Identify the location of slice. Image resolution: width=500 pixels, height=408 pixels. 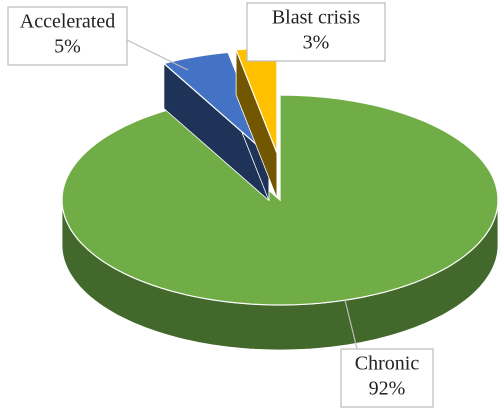
(256, 123).